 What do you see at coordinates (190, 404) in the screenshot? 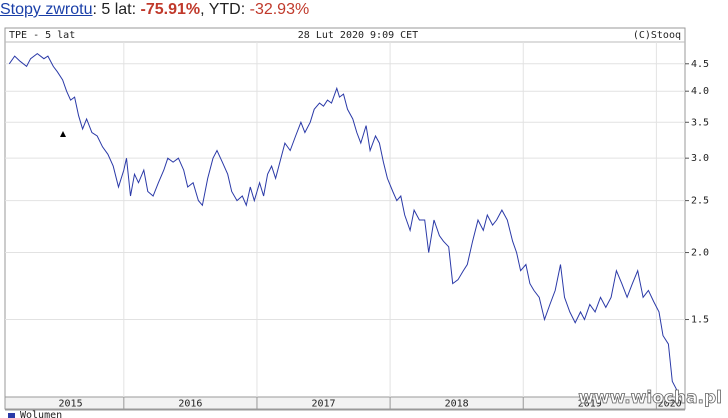
I see `x-tick-label: 2016` at bounding box center [190, 404].